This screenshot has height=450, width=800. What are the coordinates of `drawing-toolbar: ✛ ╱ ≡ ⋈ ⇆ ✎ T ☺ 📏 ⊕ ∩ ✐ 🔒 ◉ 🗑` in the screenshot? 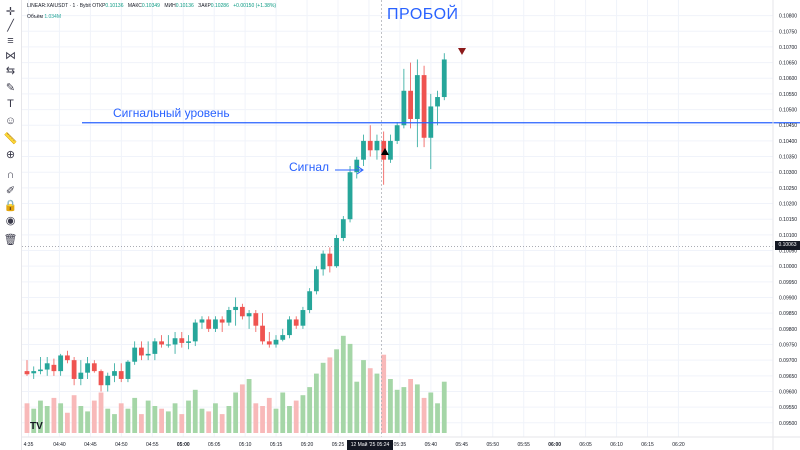 It's located at (11, 225).